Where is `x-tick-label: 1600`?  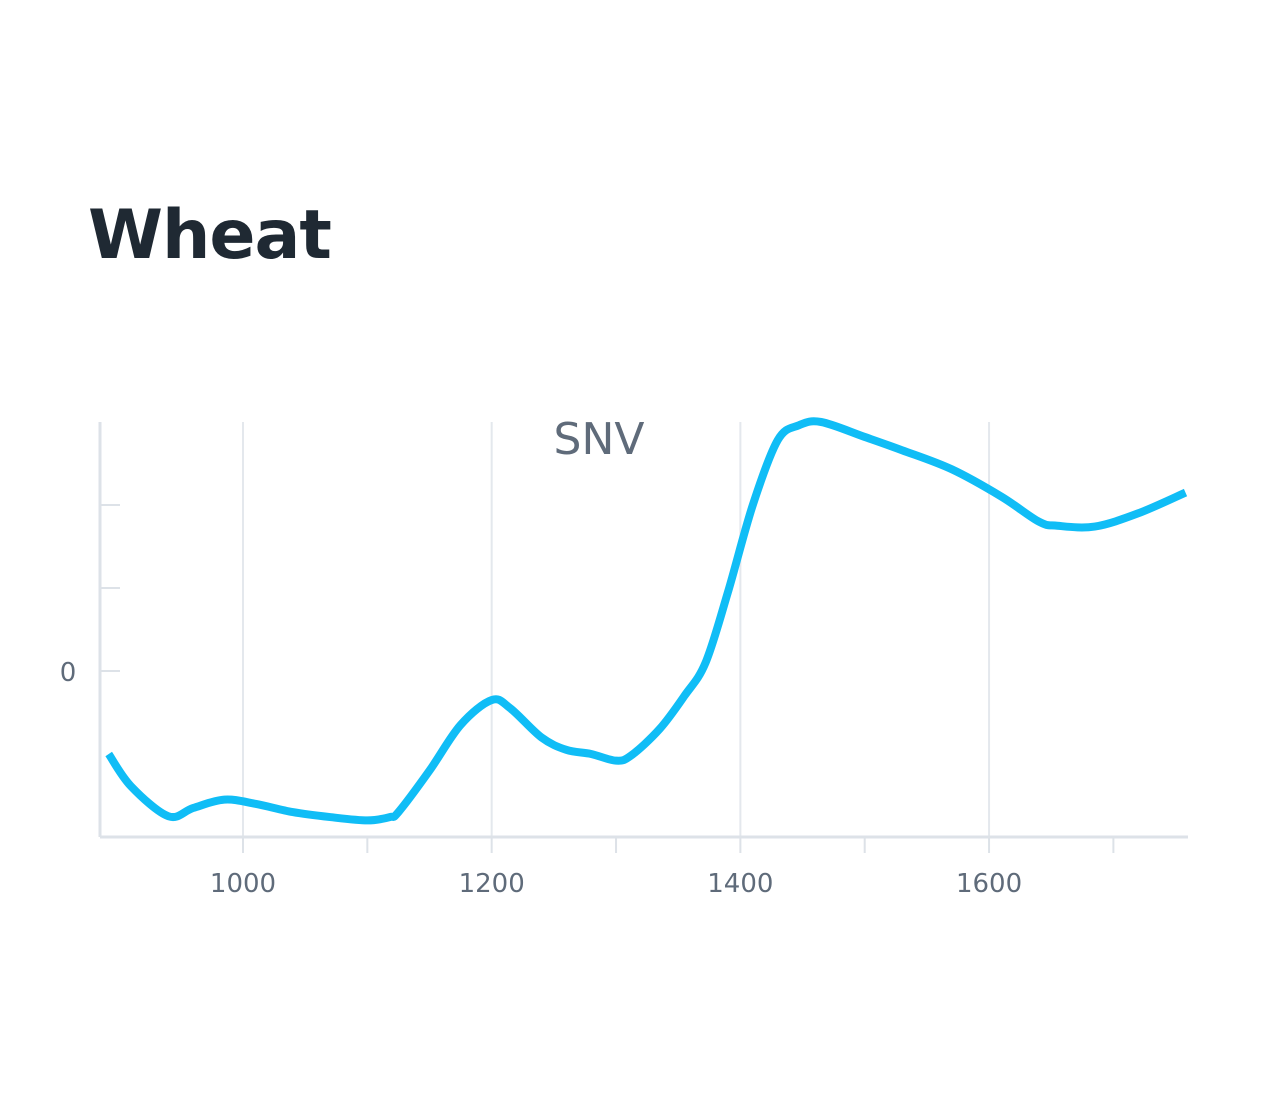 x-tick-label: 1600 is located at coordinates (989, 884).